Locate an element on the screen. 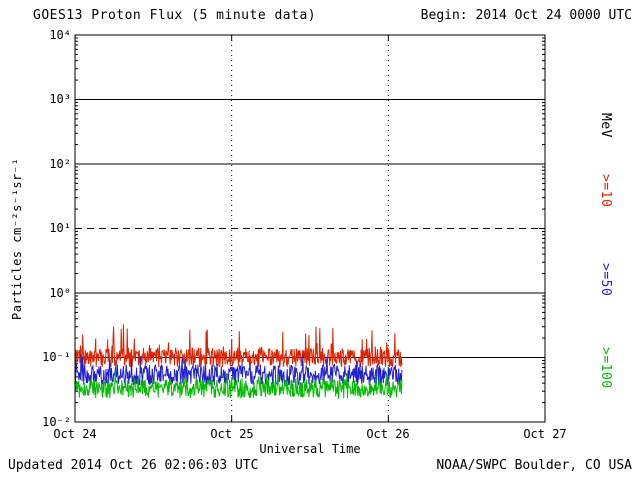 Image resolution: width=640 pixels, height=480 pixels. y-axis-label: Particles cm⁻²s⁻¹sr⁻¹ is located at coordinates (17, 238).